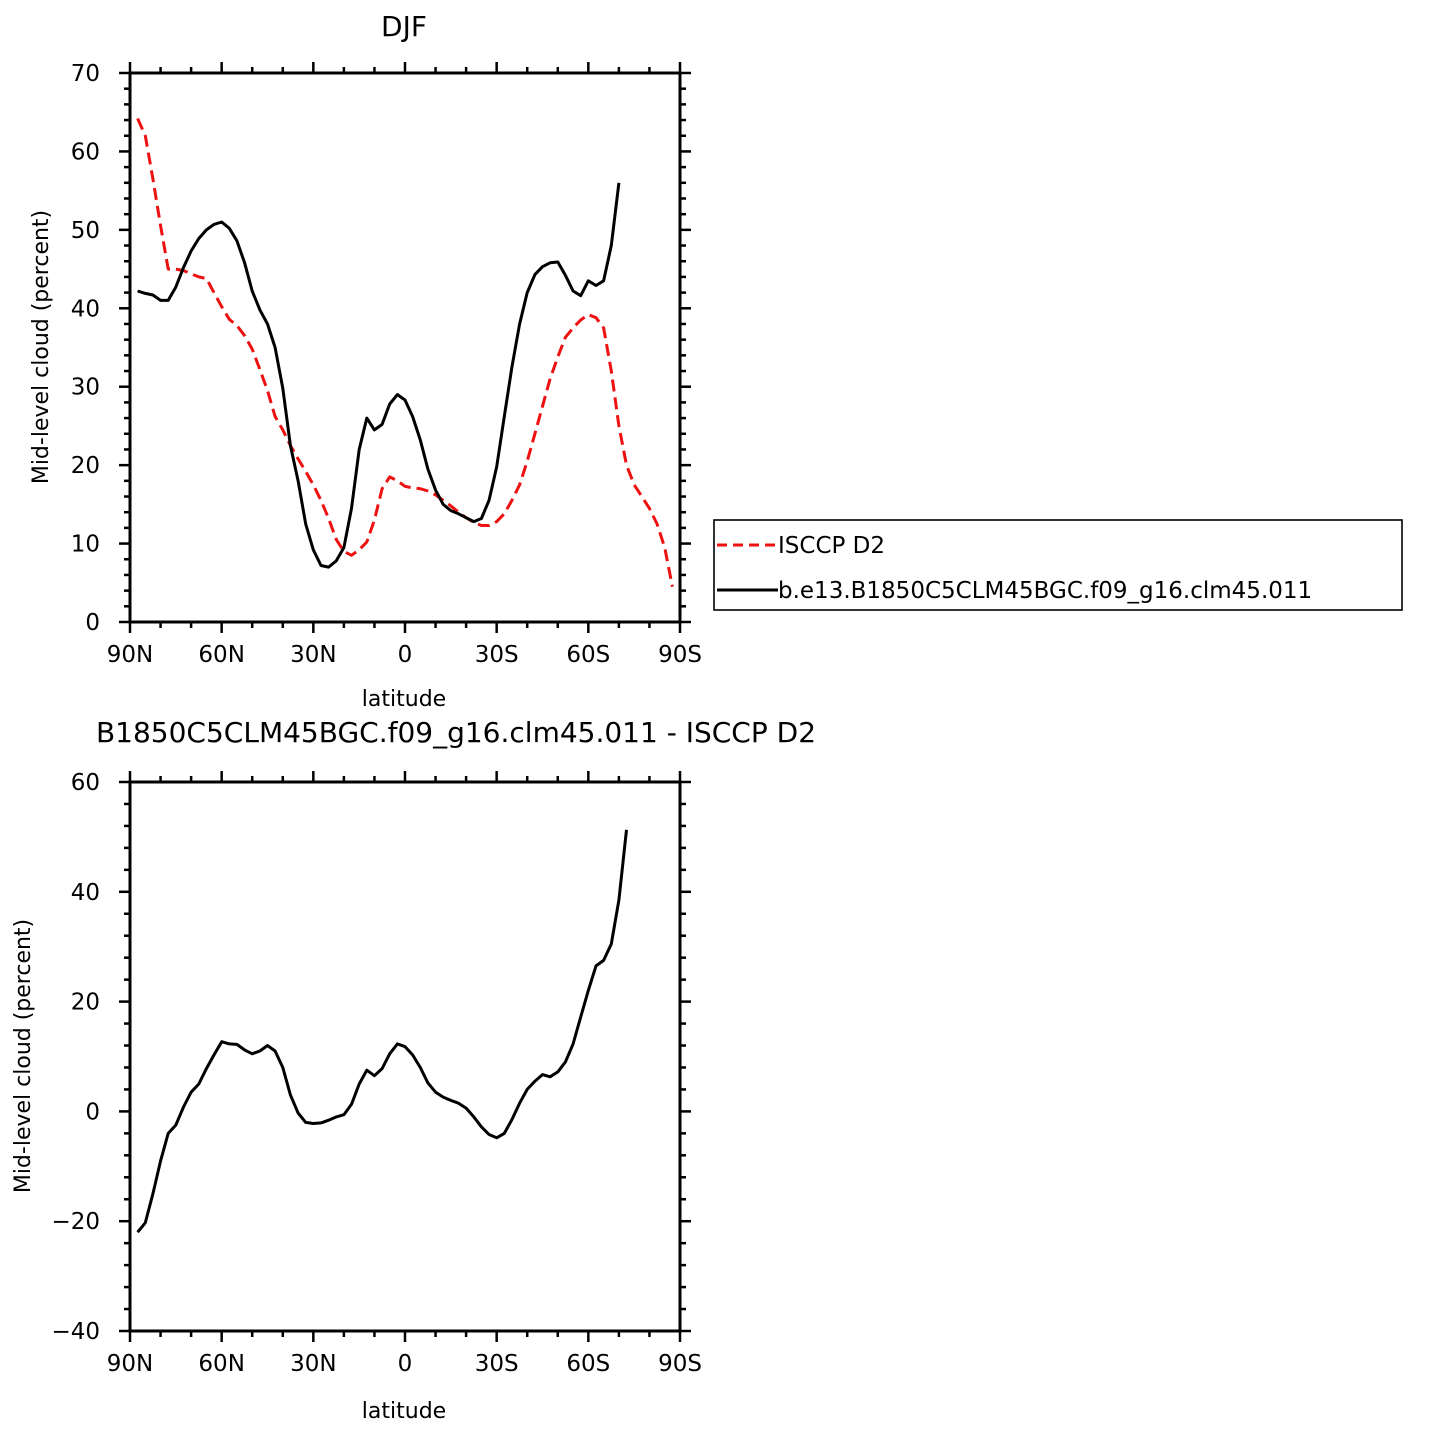  What do you see at coordinates (85, 309) in the screenshot?
I see `top-y-tick-label: 40` at bounding box center [85, 309].